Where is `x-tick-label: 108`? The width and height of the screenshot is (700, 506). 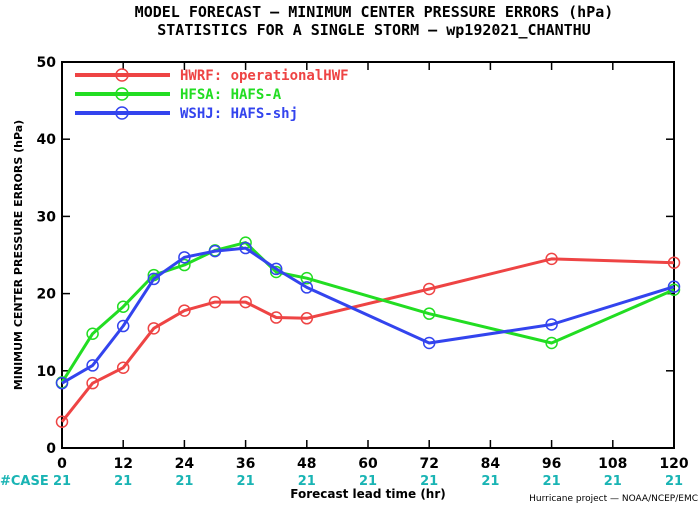 x-tick-label: 108 is located at coordinates (612, 464).